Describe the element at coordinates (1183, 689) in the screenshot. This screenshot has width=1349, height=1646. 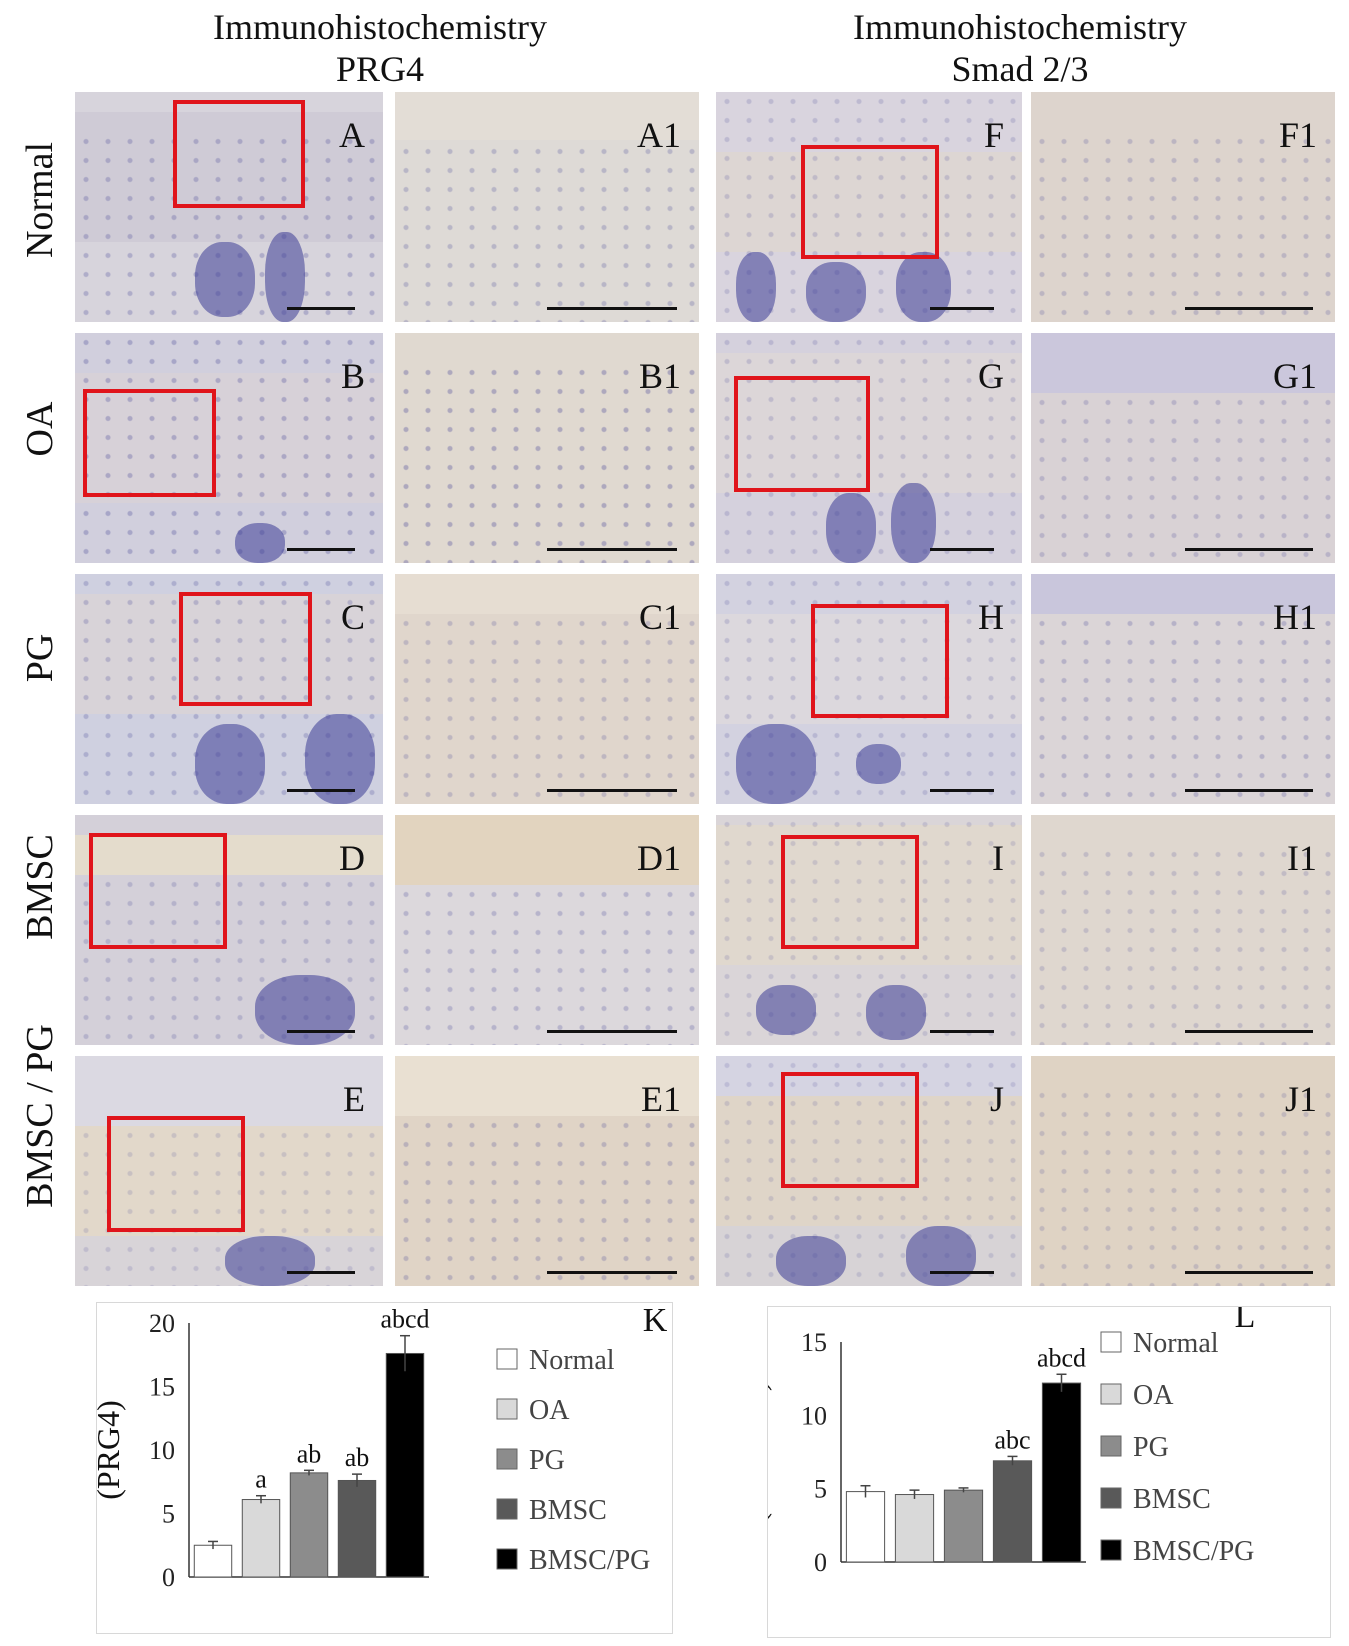
I see `panel-h1: H1` at that location.